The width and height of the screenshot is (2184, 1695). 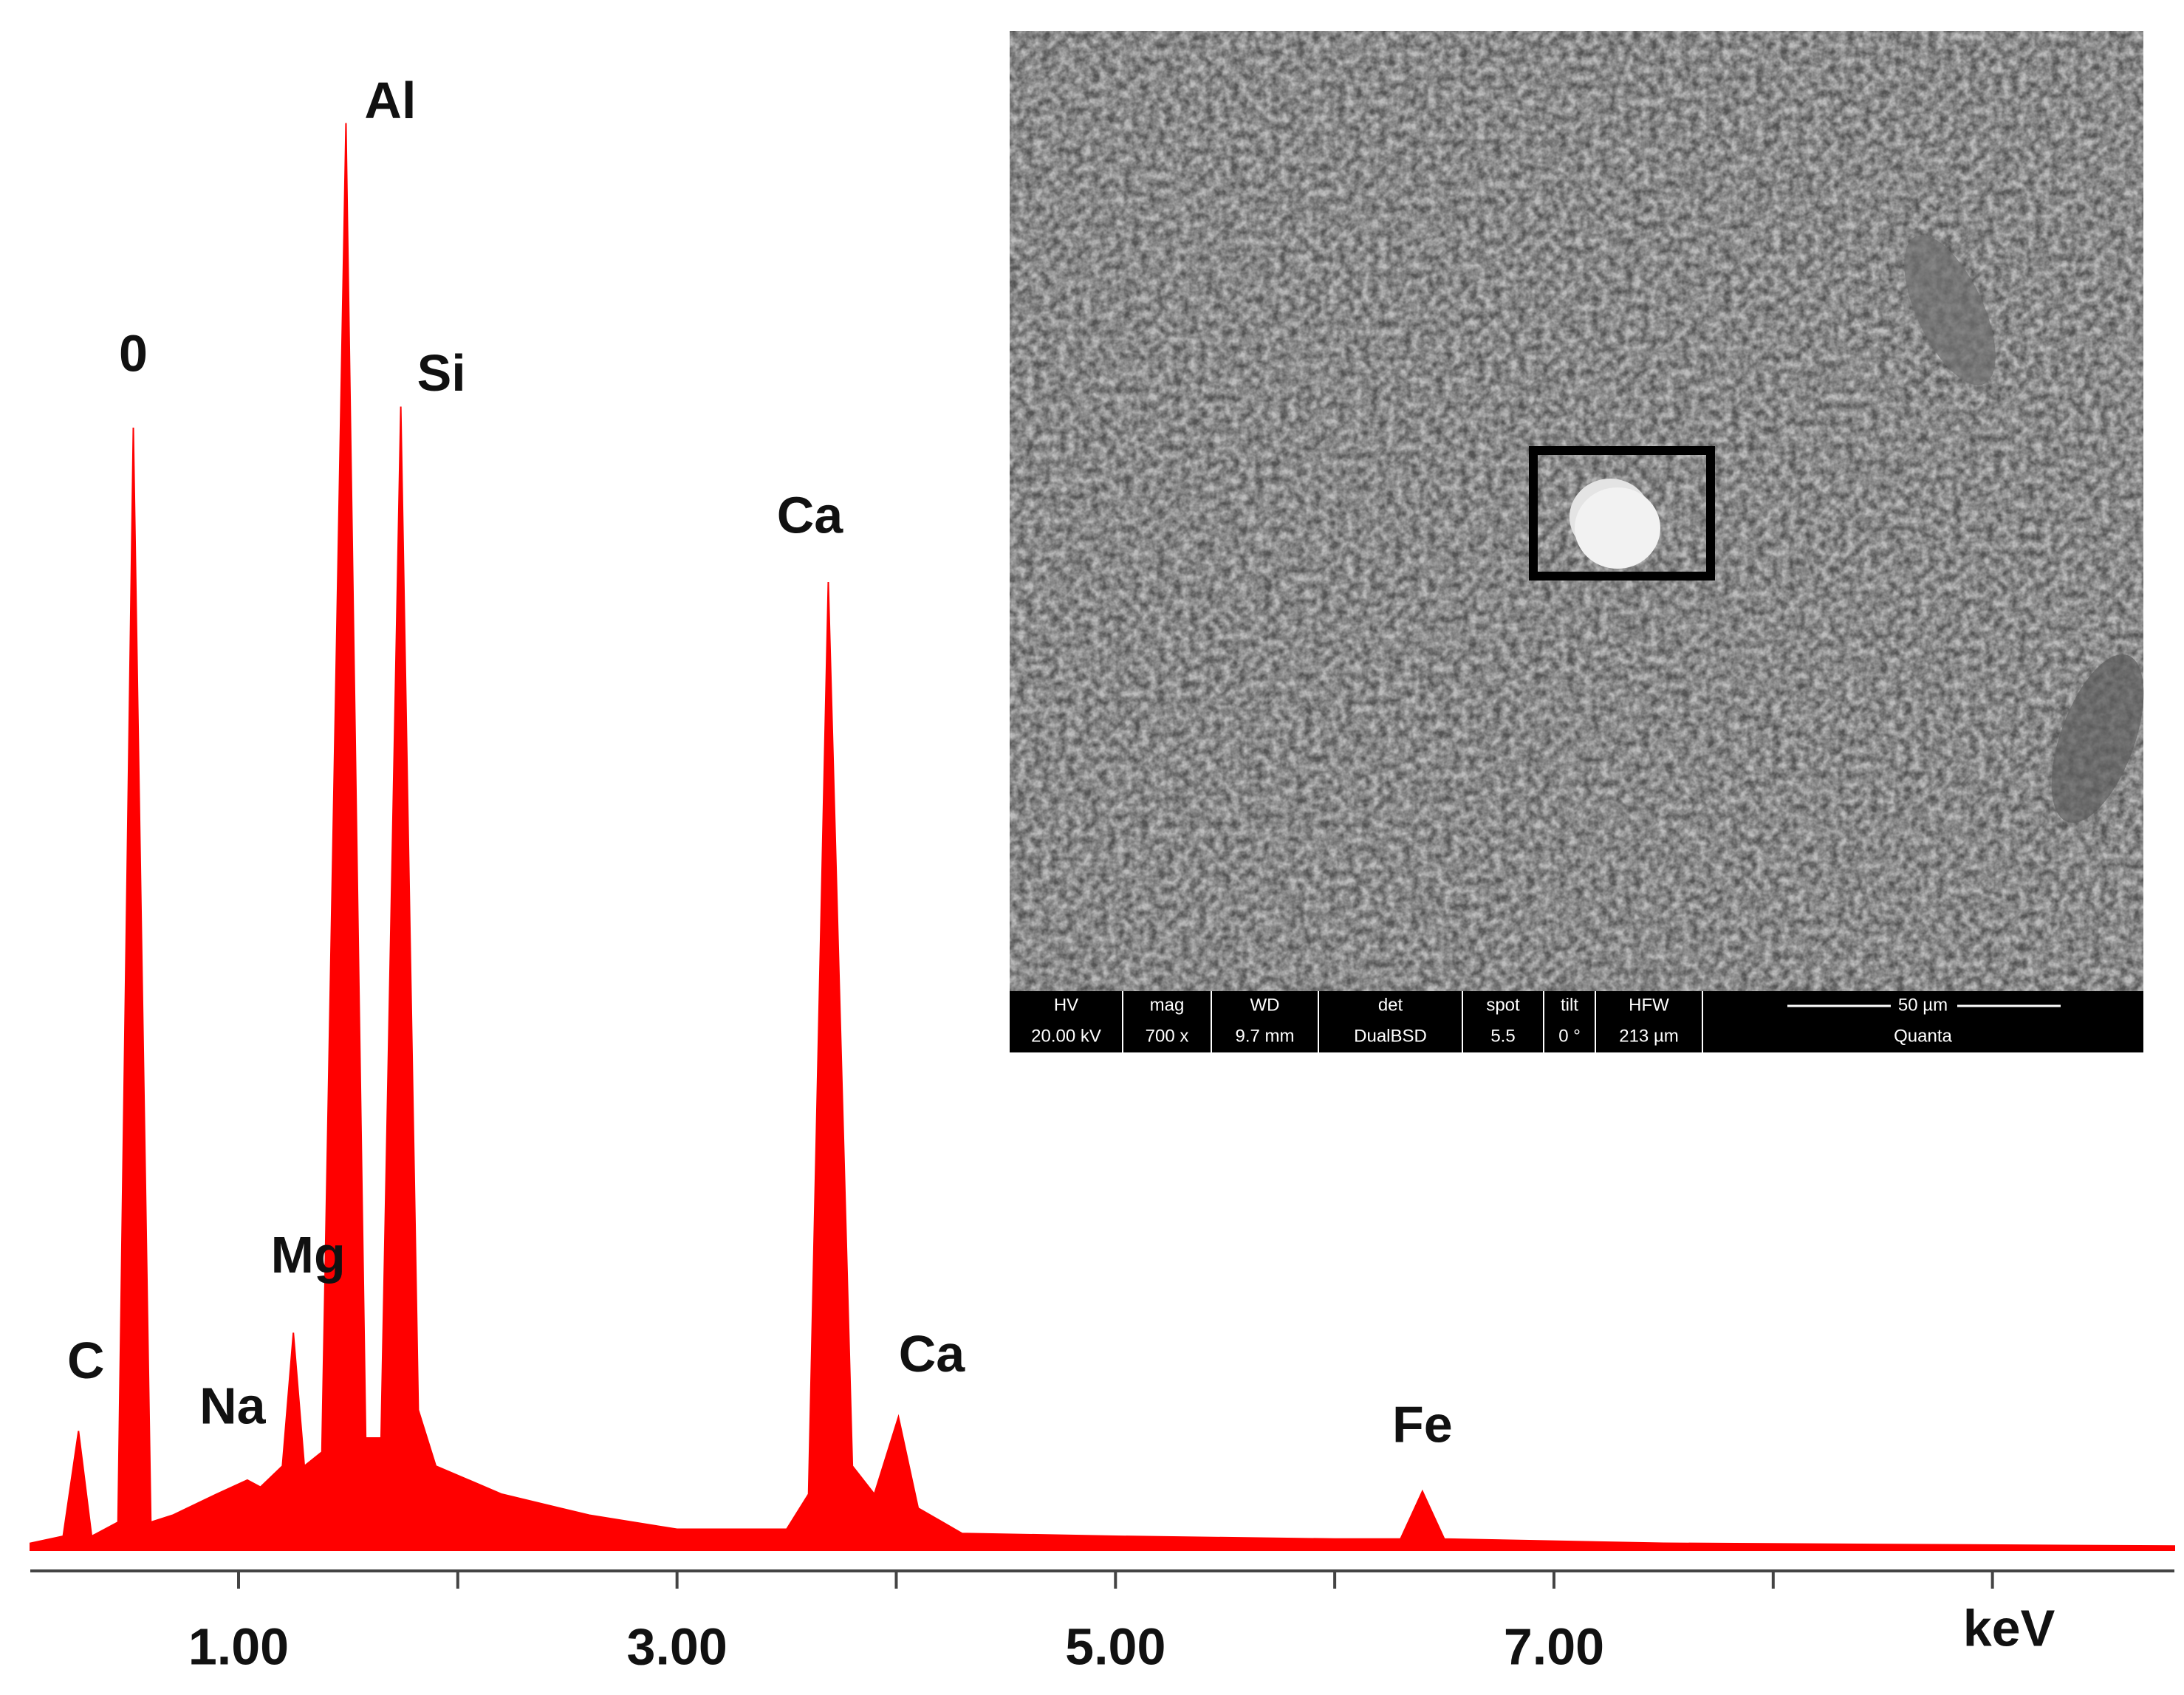 I want to click on x-tick-label: 3.00, so click(x=677, y=1646).